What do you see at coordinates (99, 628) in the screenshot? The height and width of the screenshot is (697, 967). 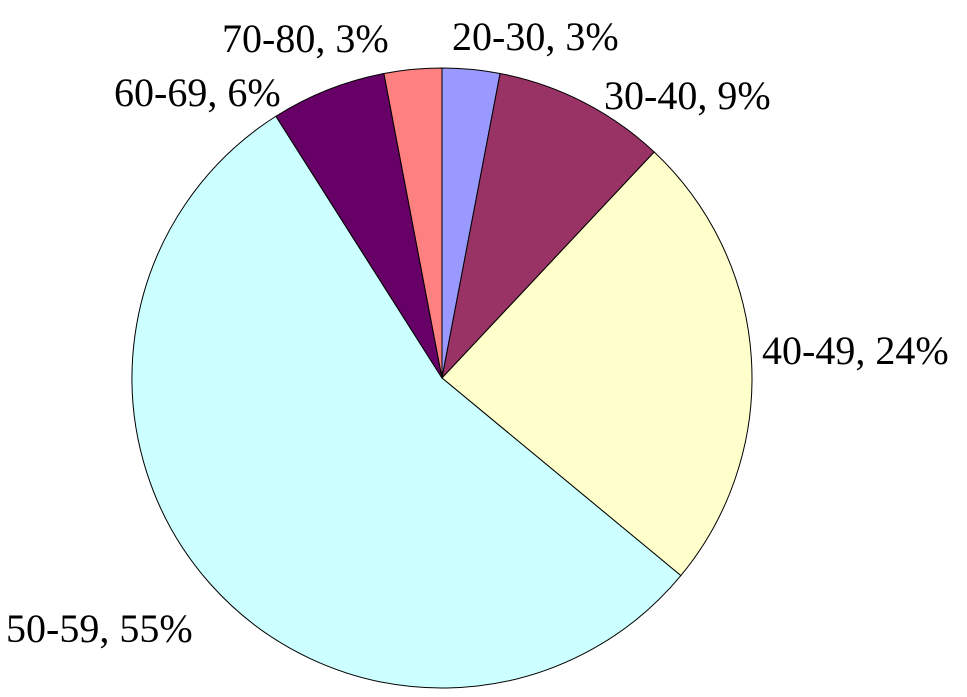 I see `pie-label-50-59: 50-59, 55%` at bounding box center [99, 628].